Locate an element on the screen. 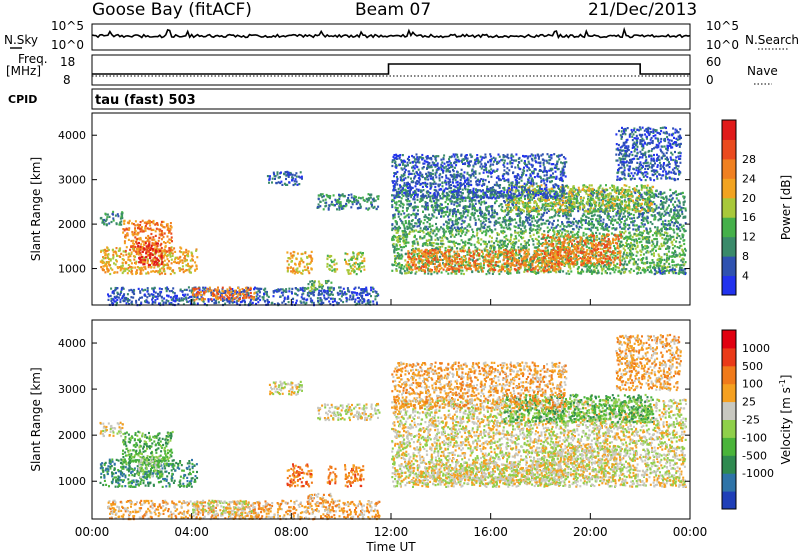 The width and height of the screenshot is (800, 554). nave-label: Nave is located at coordinates (762, 71).